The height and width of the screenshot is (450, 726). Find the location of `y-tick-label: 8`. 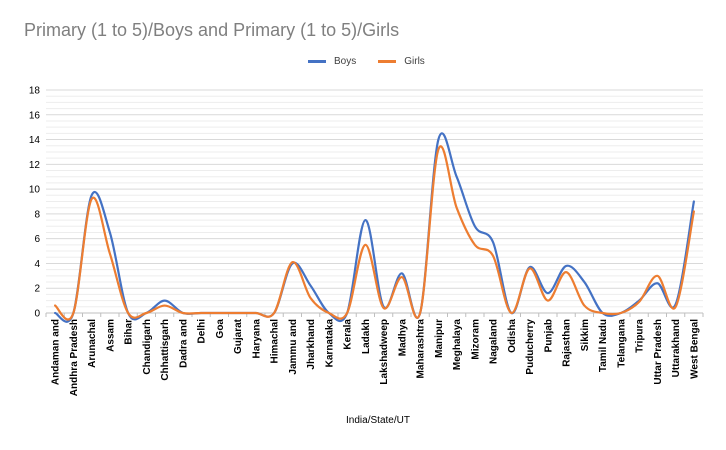

y-tick-label: 8 is located at coordinates (37, 214).